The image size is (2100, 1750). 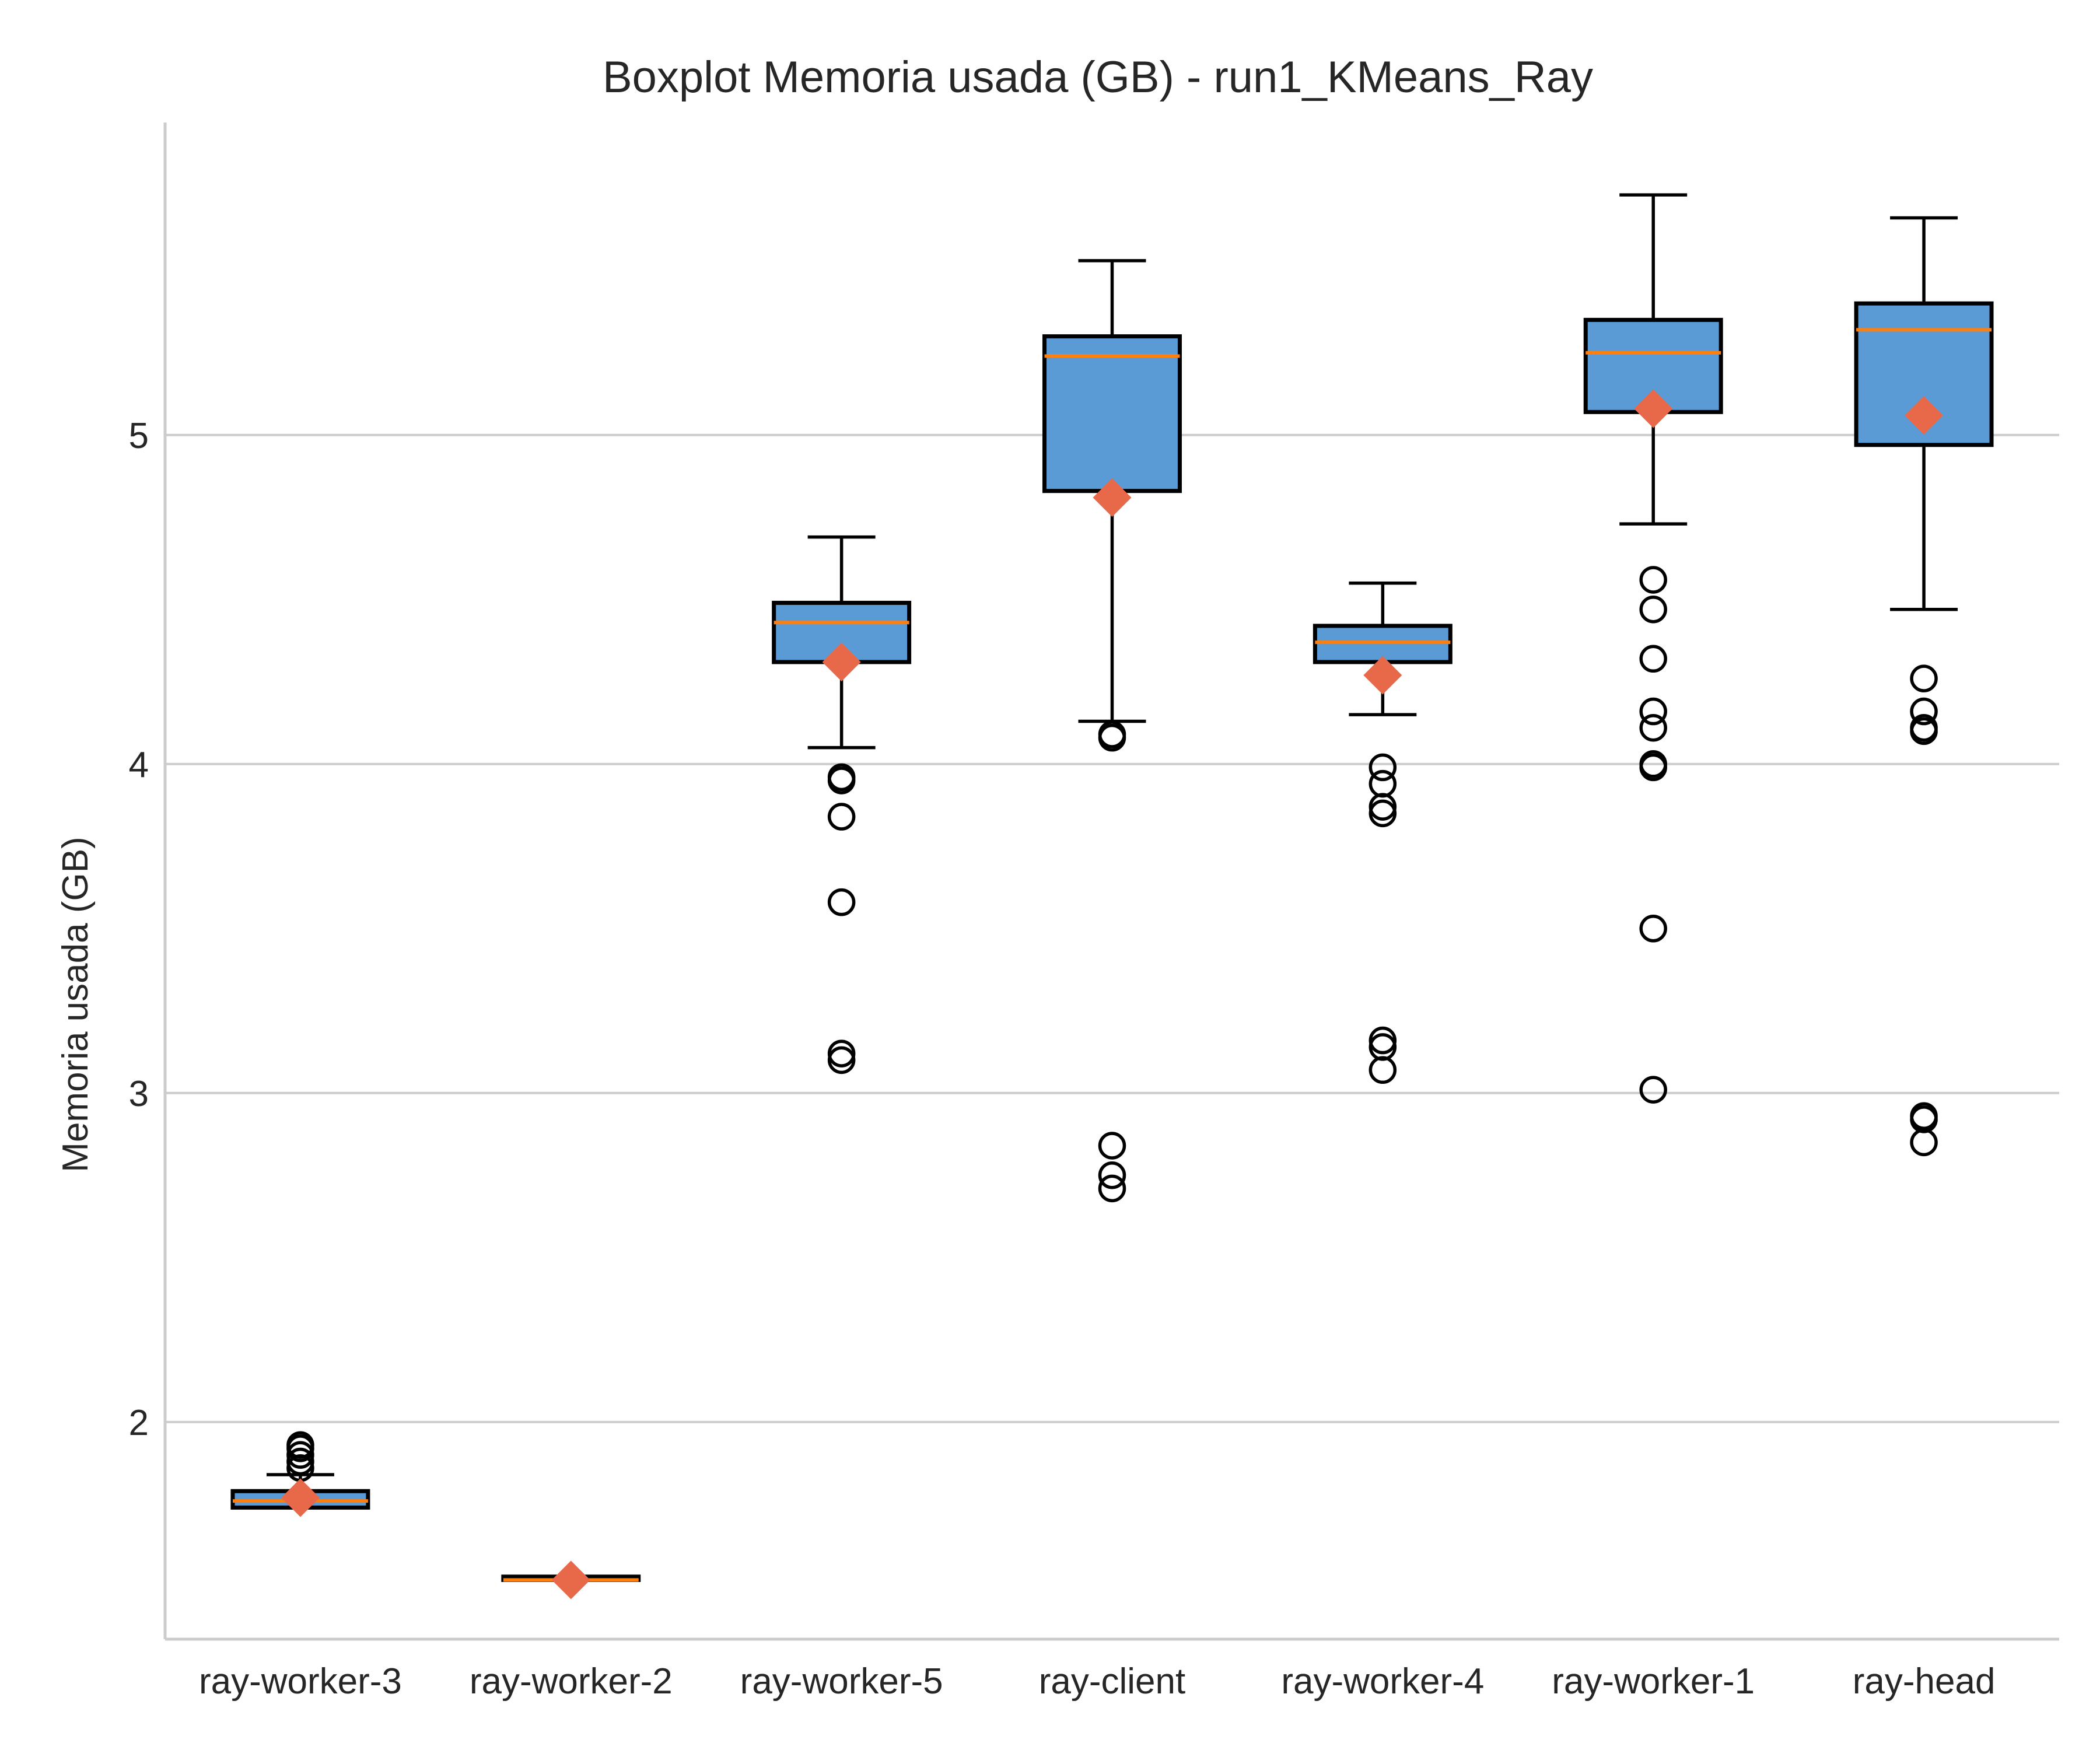 What do you see at coordinates (139, 929) in the screenshot?
I see `y-tick-labels: 2 3 4 5` at bounding box center [139, 929].